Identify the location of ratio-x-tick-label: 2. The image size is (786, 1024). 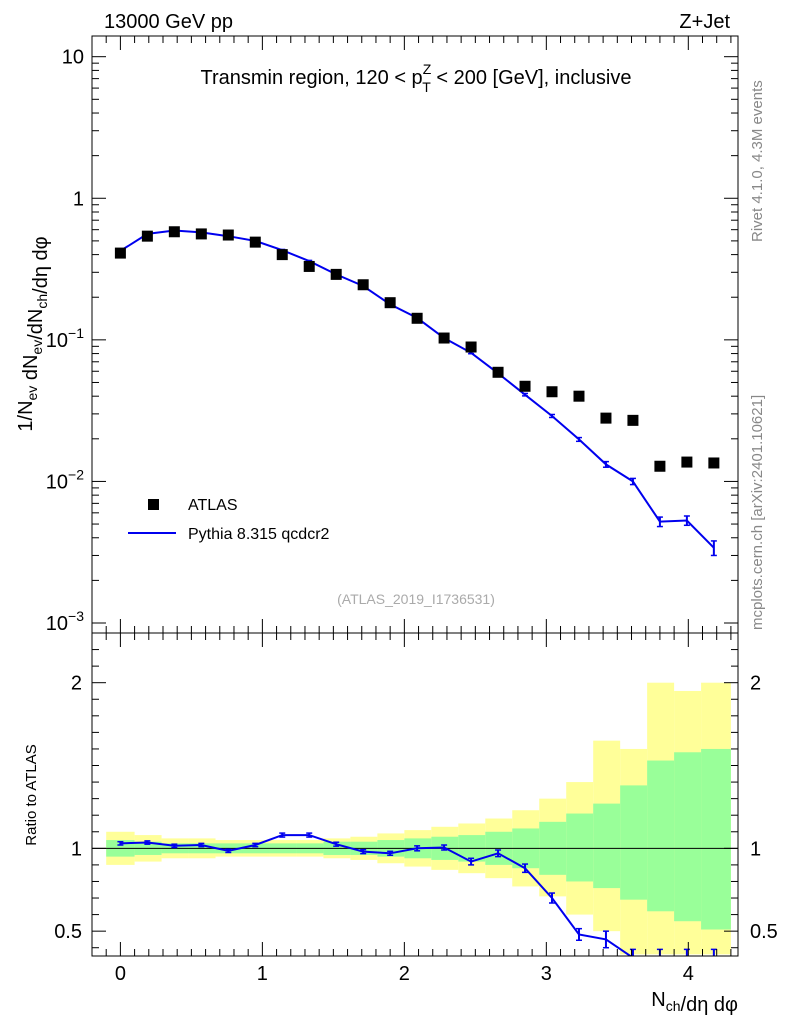
(404, 974).